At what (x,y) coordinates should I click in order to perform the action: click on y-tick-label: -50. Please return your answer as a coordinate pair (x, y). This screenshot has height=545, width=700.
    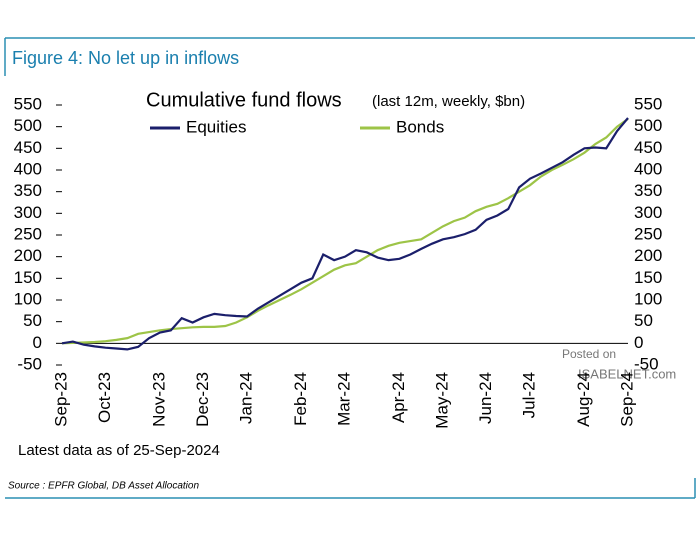
    Looking at the image, I should click on (29, 363).